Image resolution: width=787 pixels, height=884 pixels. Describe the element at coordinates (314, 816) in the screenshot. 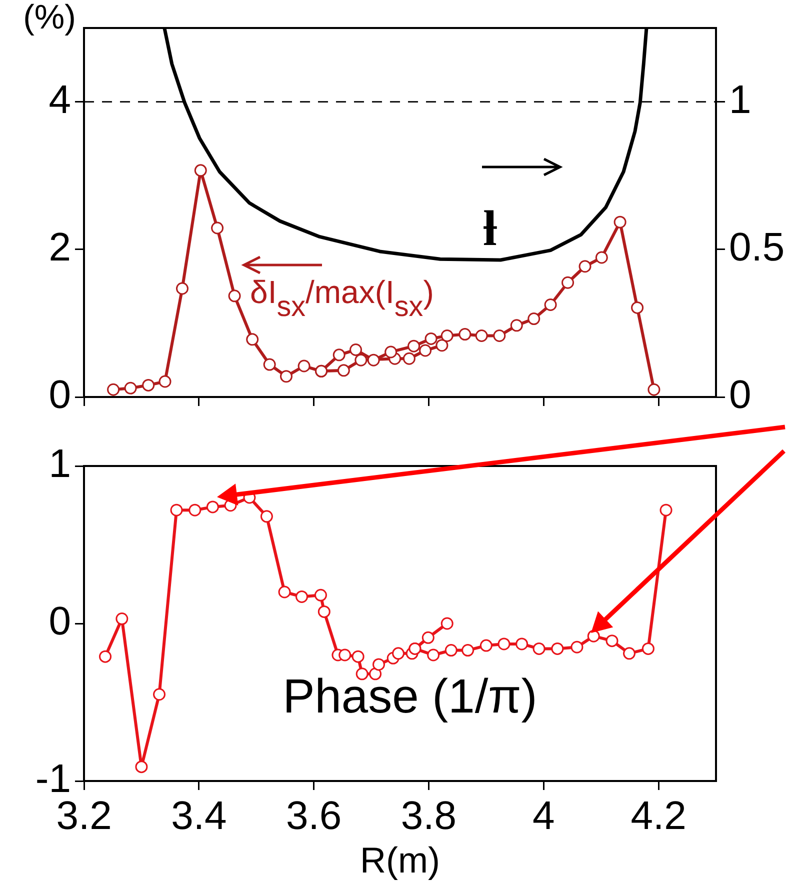

I see `x-tick-label: 3.6` at that location.